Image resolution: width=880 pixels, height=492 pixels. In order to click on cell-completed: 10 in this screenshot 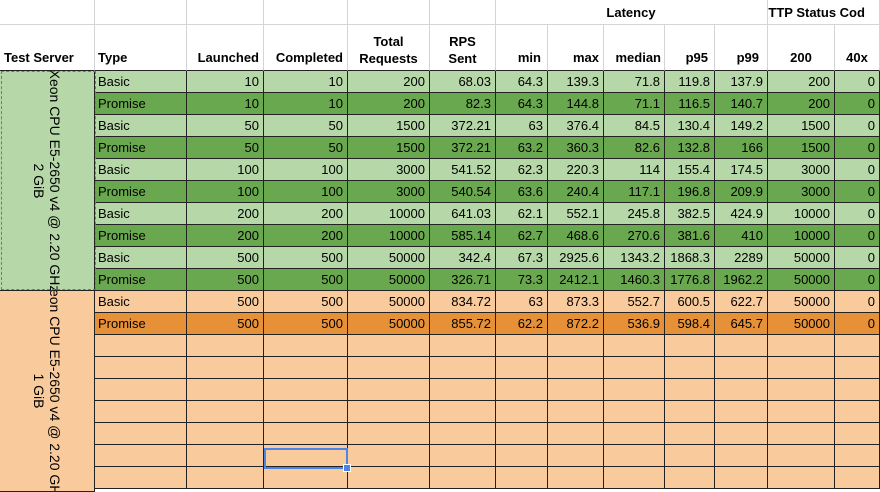, I will do `click(306, 104)`.